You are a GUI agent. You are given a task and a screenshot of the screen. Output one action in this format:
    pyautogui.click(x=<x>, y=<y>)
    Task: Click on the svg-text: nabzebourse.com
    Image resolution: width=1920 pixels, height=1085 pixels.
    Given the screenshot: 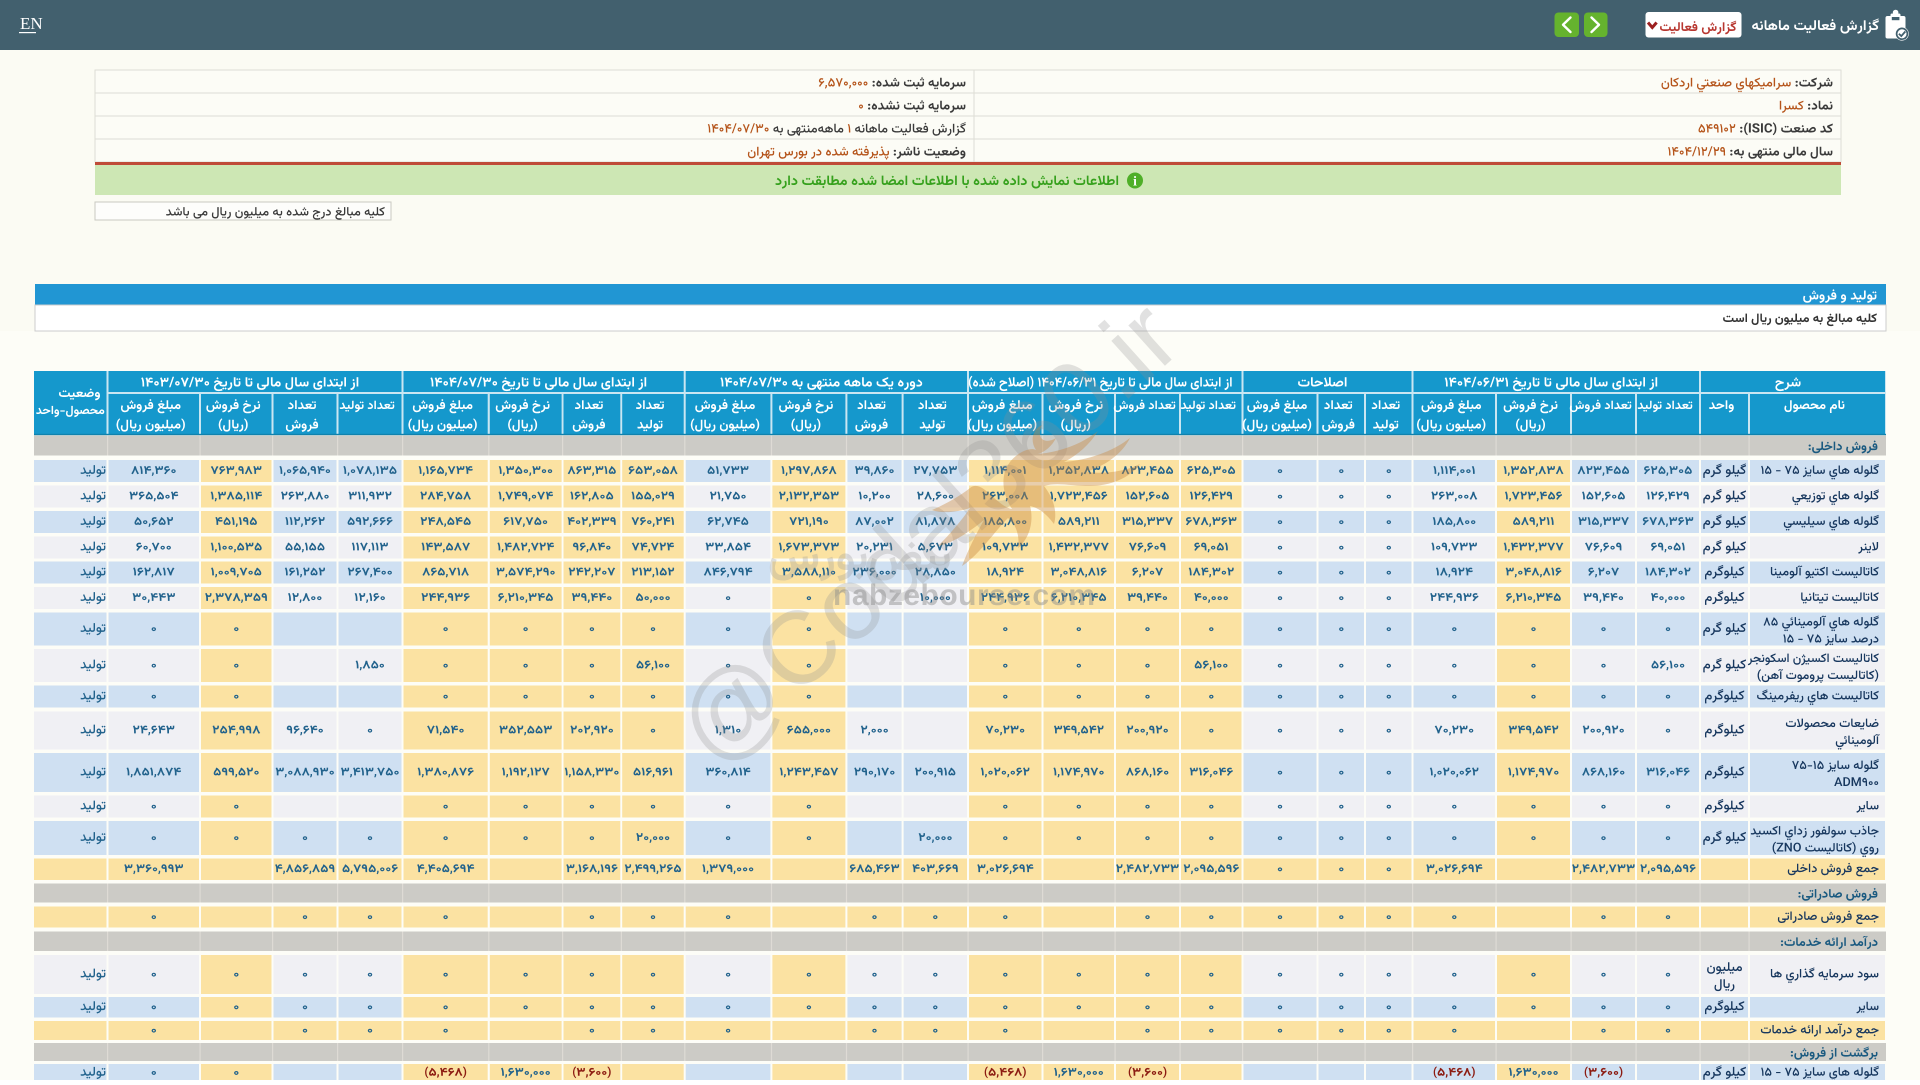 What is the action you would take?
    pyautogui.click(x=964, y=595)
    